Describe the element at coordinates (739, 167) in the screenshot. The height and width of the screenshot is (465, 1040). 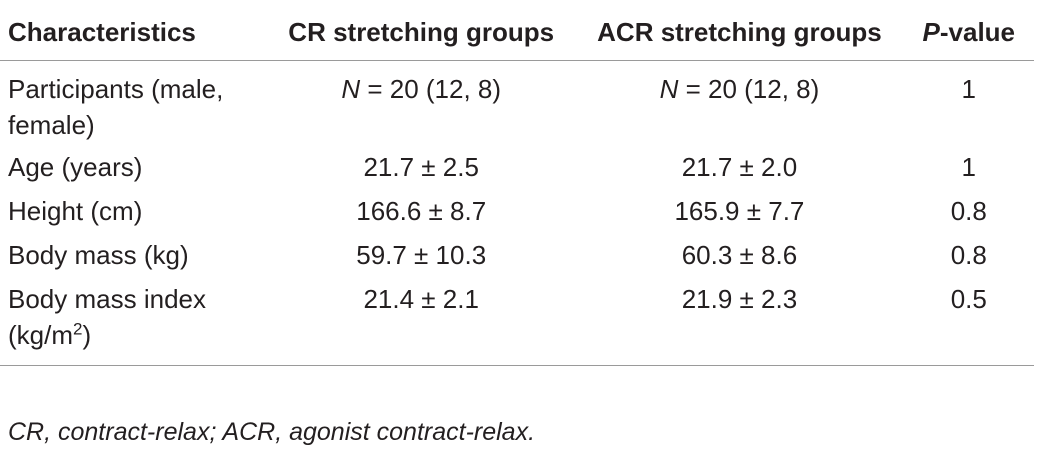
I see `cell-acr-age: 21.7 ± 2.0` at that location.